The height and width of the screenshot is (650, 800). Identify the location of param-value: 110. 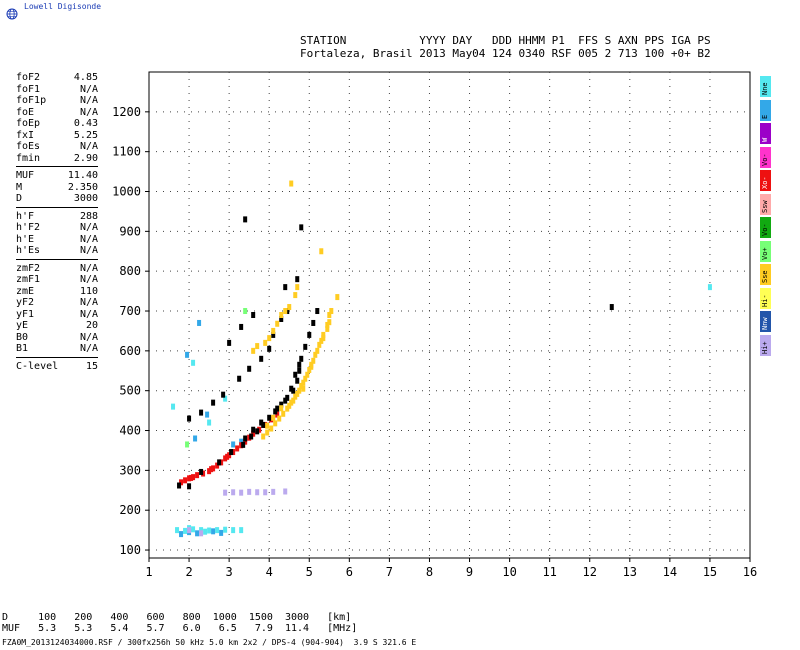
(88, 291).